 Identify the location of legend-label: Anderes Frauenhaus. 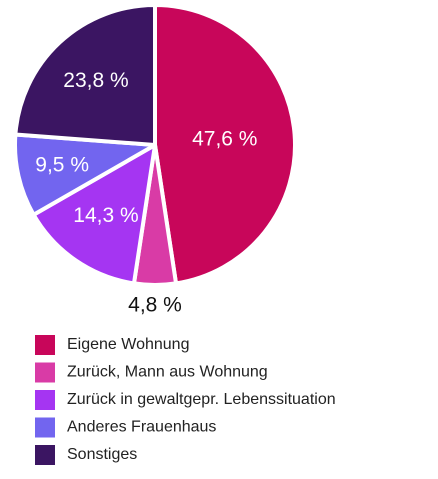
(141, 427).